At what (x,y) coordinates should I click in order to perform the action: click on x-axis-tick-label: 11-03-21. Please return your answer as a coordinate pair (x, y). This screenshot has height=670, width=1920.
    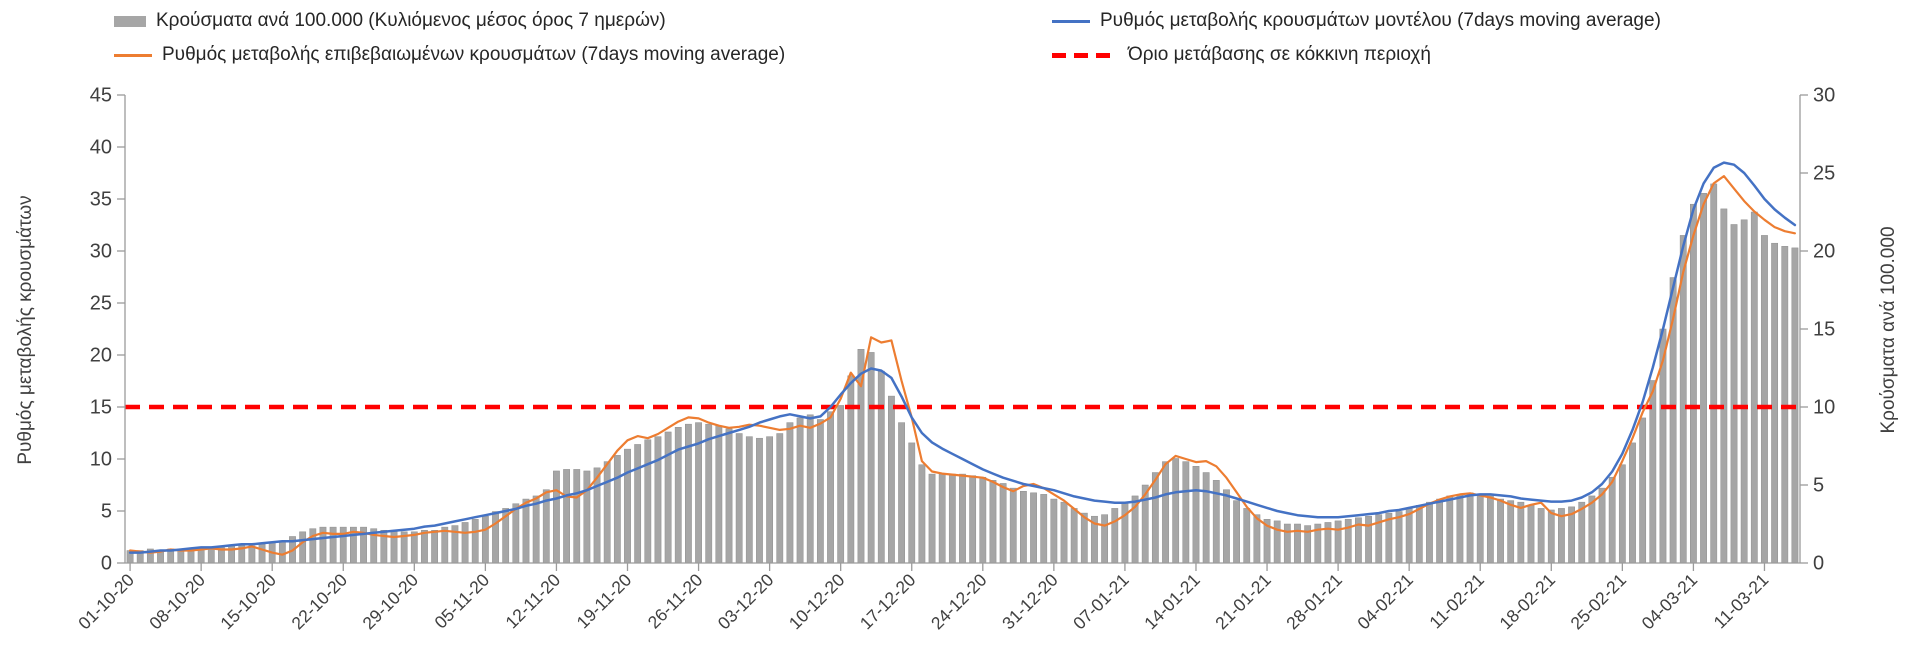
    Looking at the image, I should click on (1741, 601).